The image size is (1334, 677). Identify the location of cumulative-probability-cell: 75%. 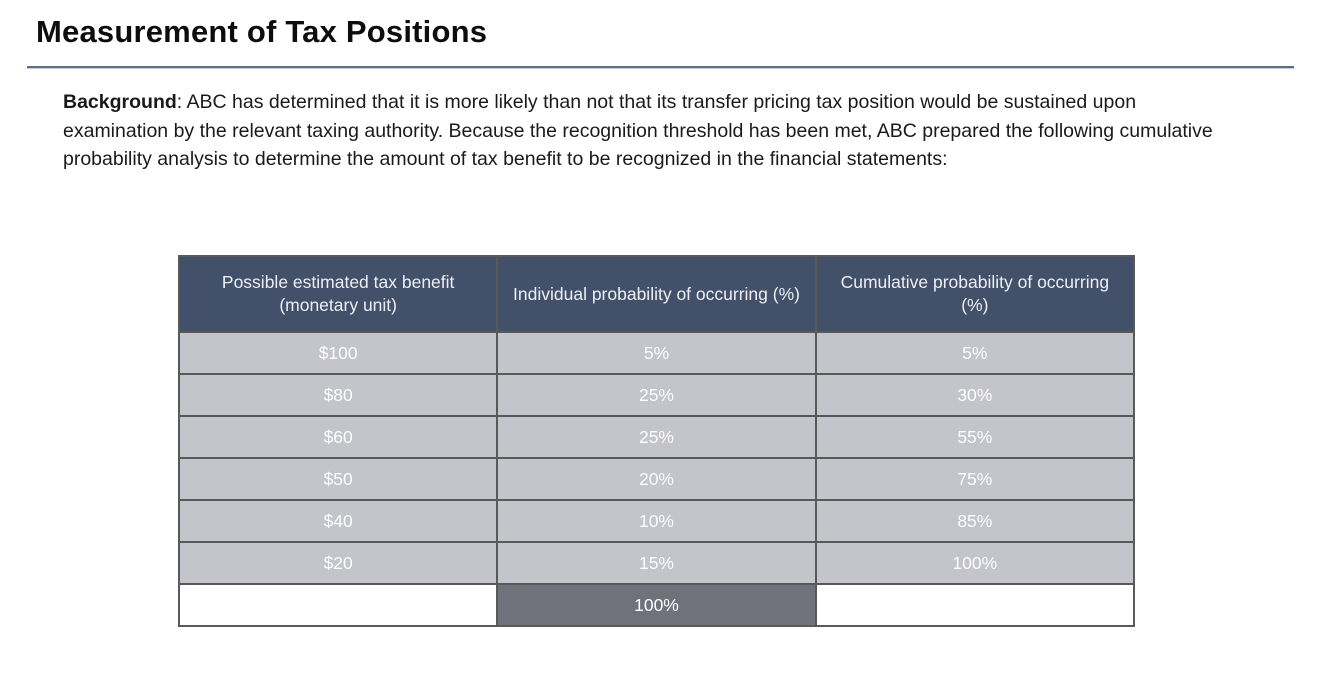
(975, 479).